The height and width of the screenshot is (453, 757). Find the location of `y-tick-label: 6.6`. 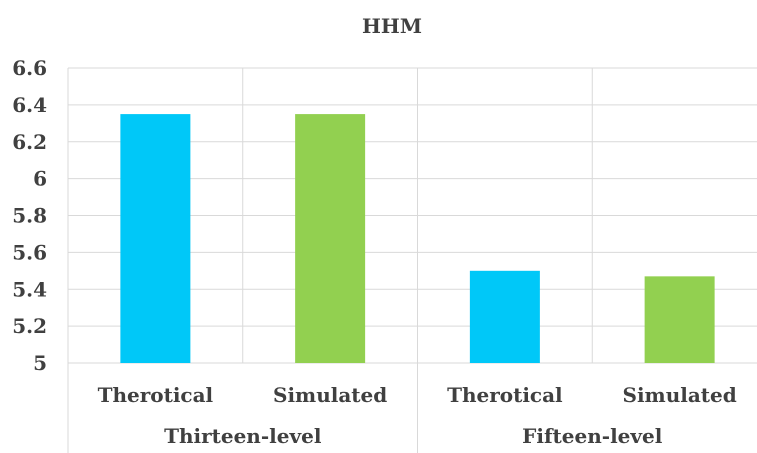

y-tick-label: 6.6 is located at coordinates (29, 68).